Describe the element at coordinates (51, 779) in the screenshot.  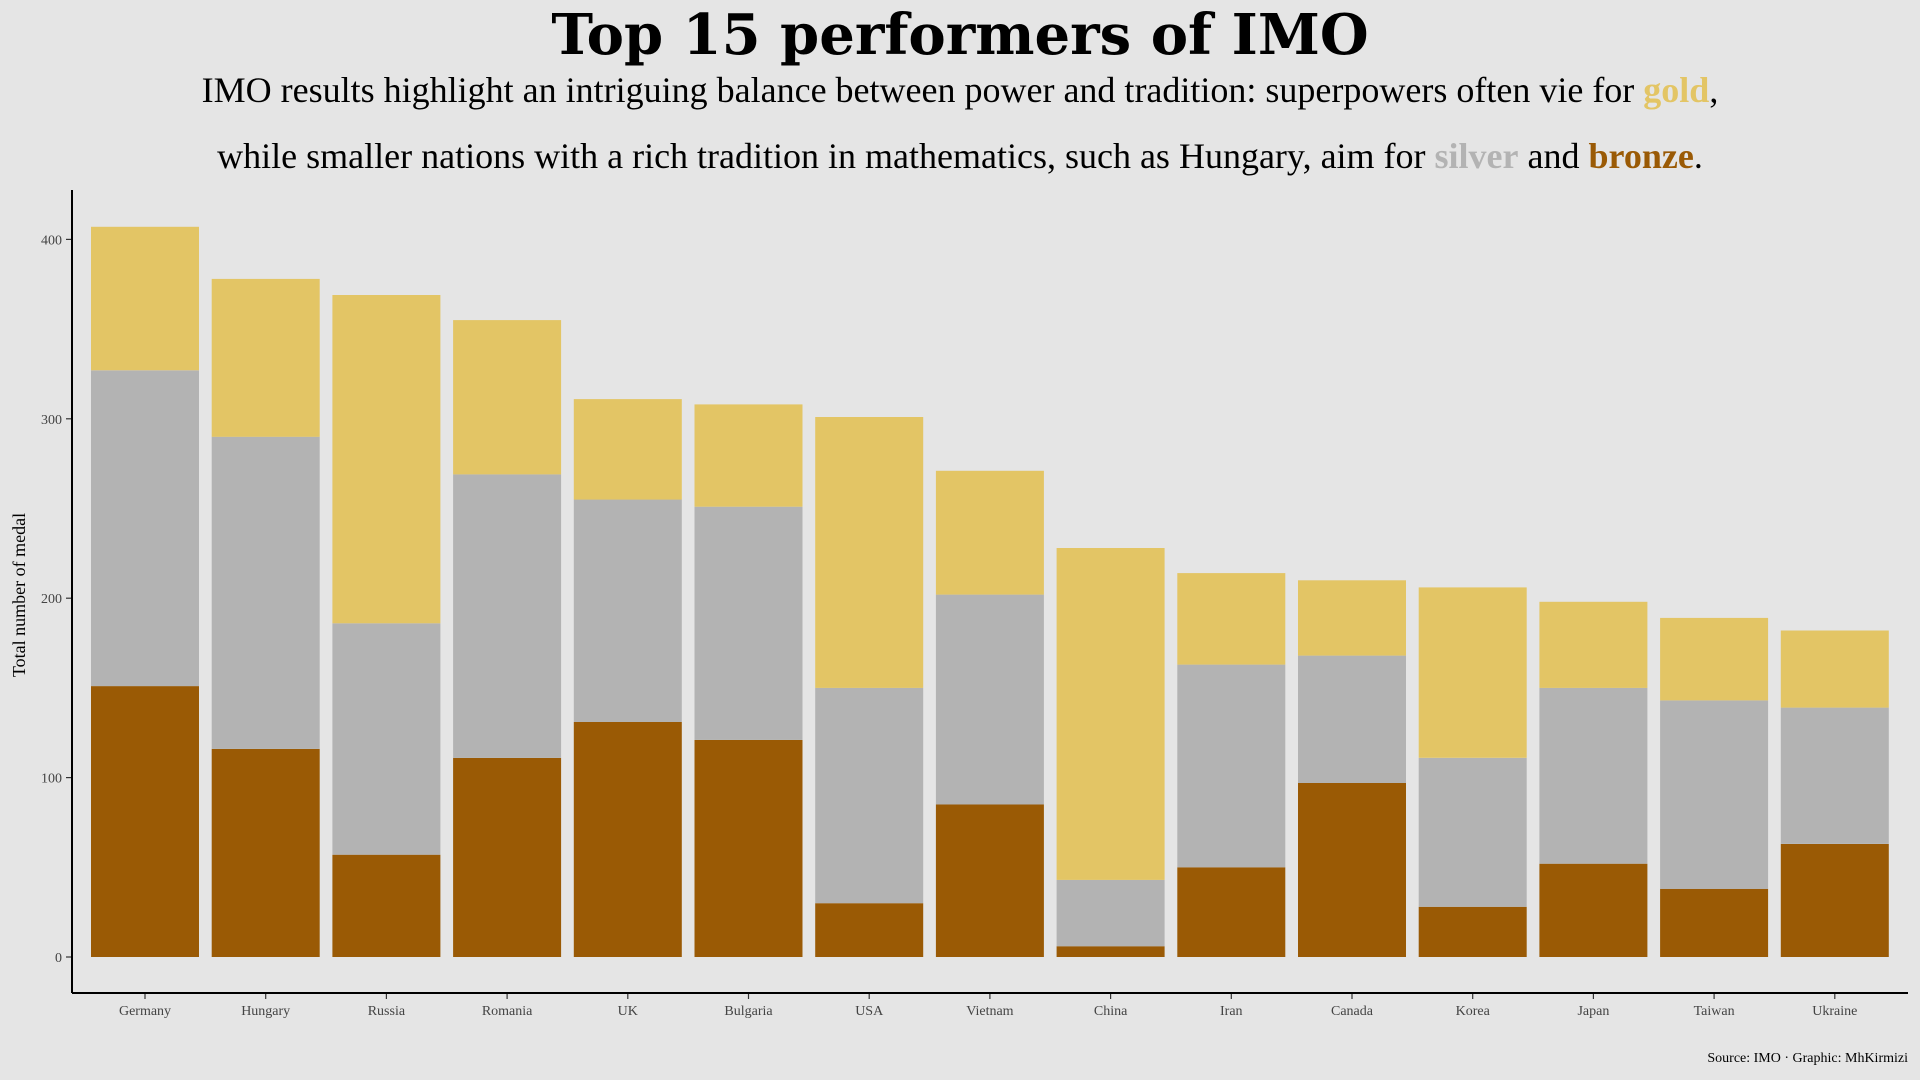
I see `y-tick-label-100: 100` at that location.